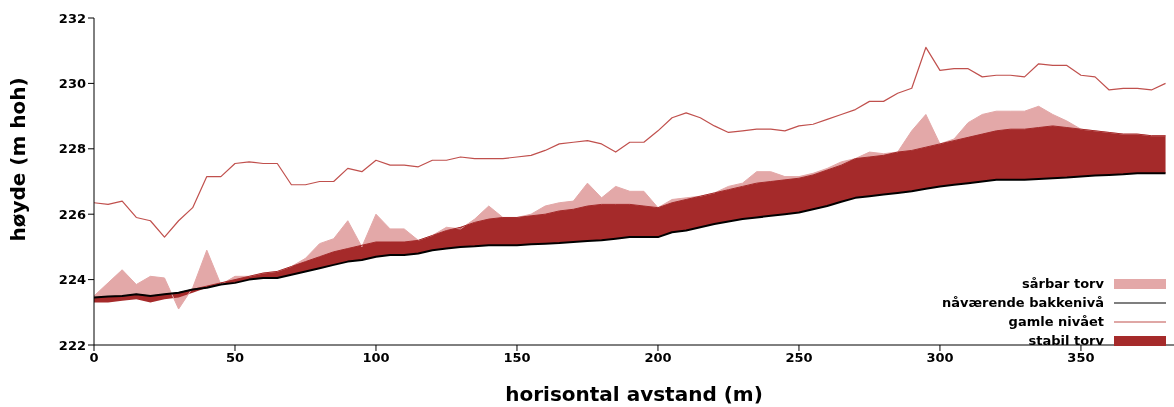 The width and height of the screenshot is (1174, 407). I want to click on legend-label: sårbar torv, so click(1063, 283).